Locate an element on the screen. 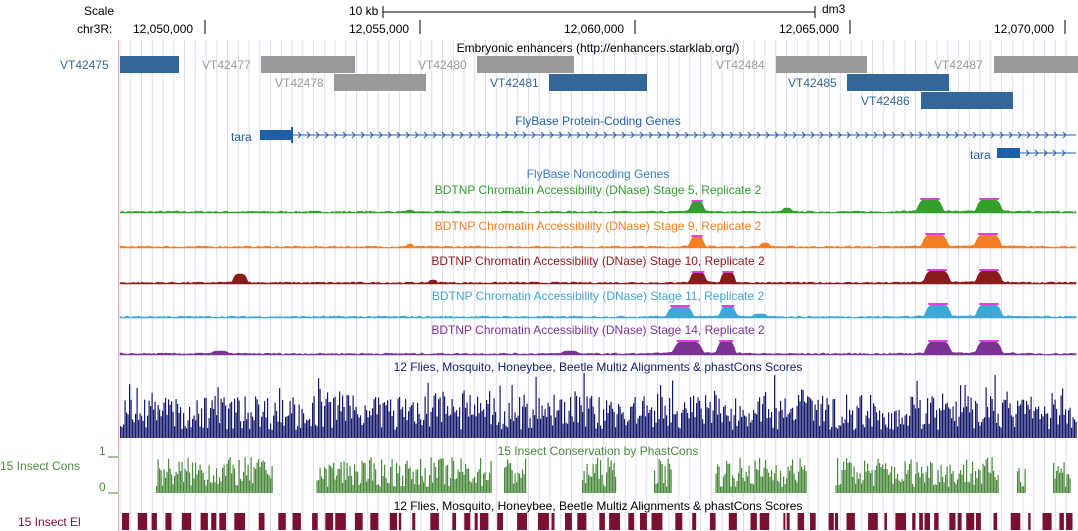 Image resolution: width=1078 pixels, height=531 pixels. scale-bar-label: 10 kb is located at coordinates (364, 11).